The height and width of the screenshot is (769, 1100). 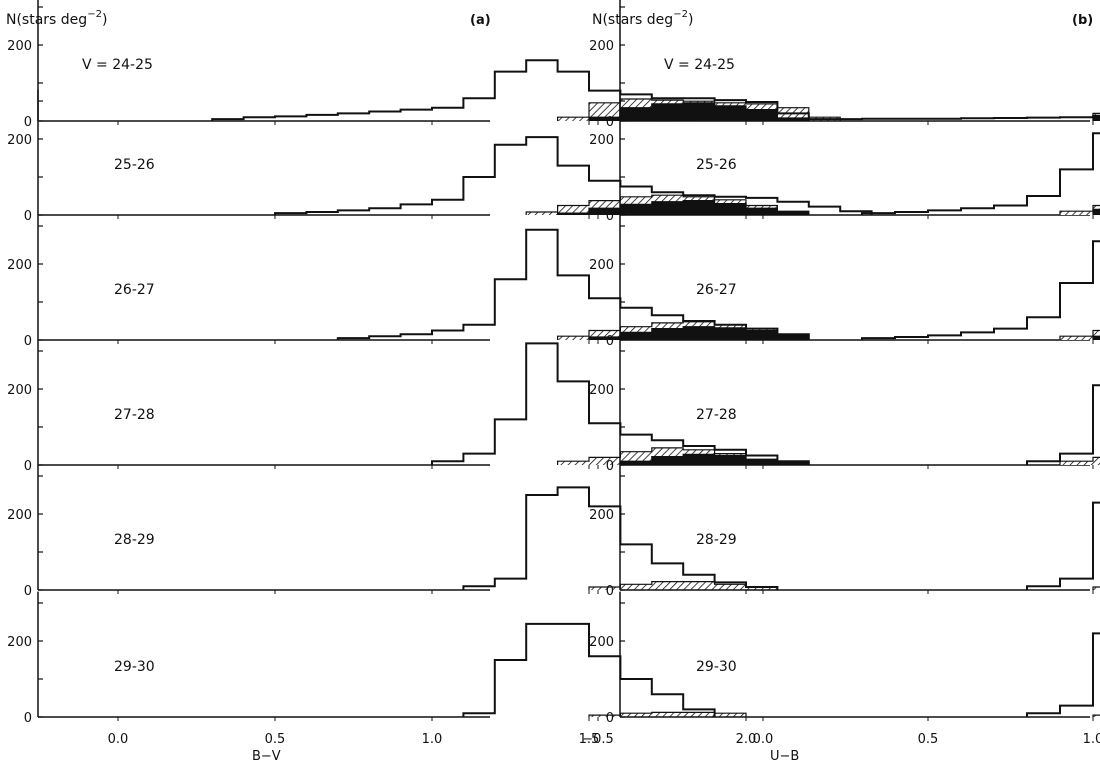 I want to click on b-row-4-total-histogram, so click(x=1063, y=424).